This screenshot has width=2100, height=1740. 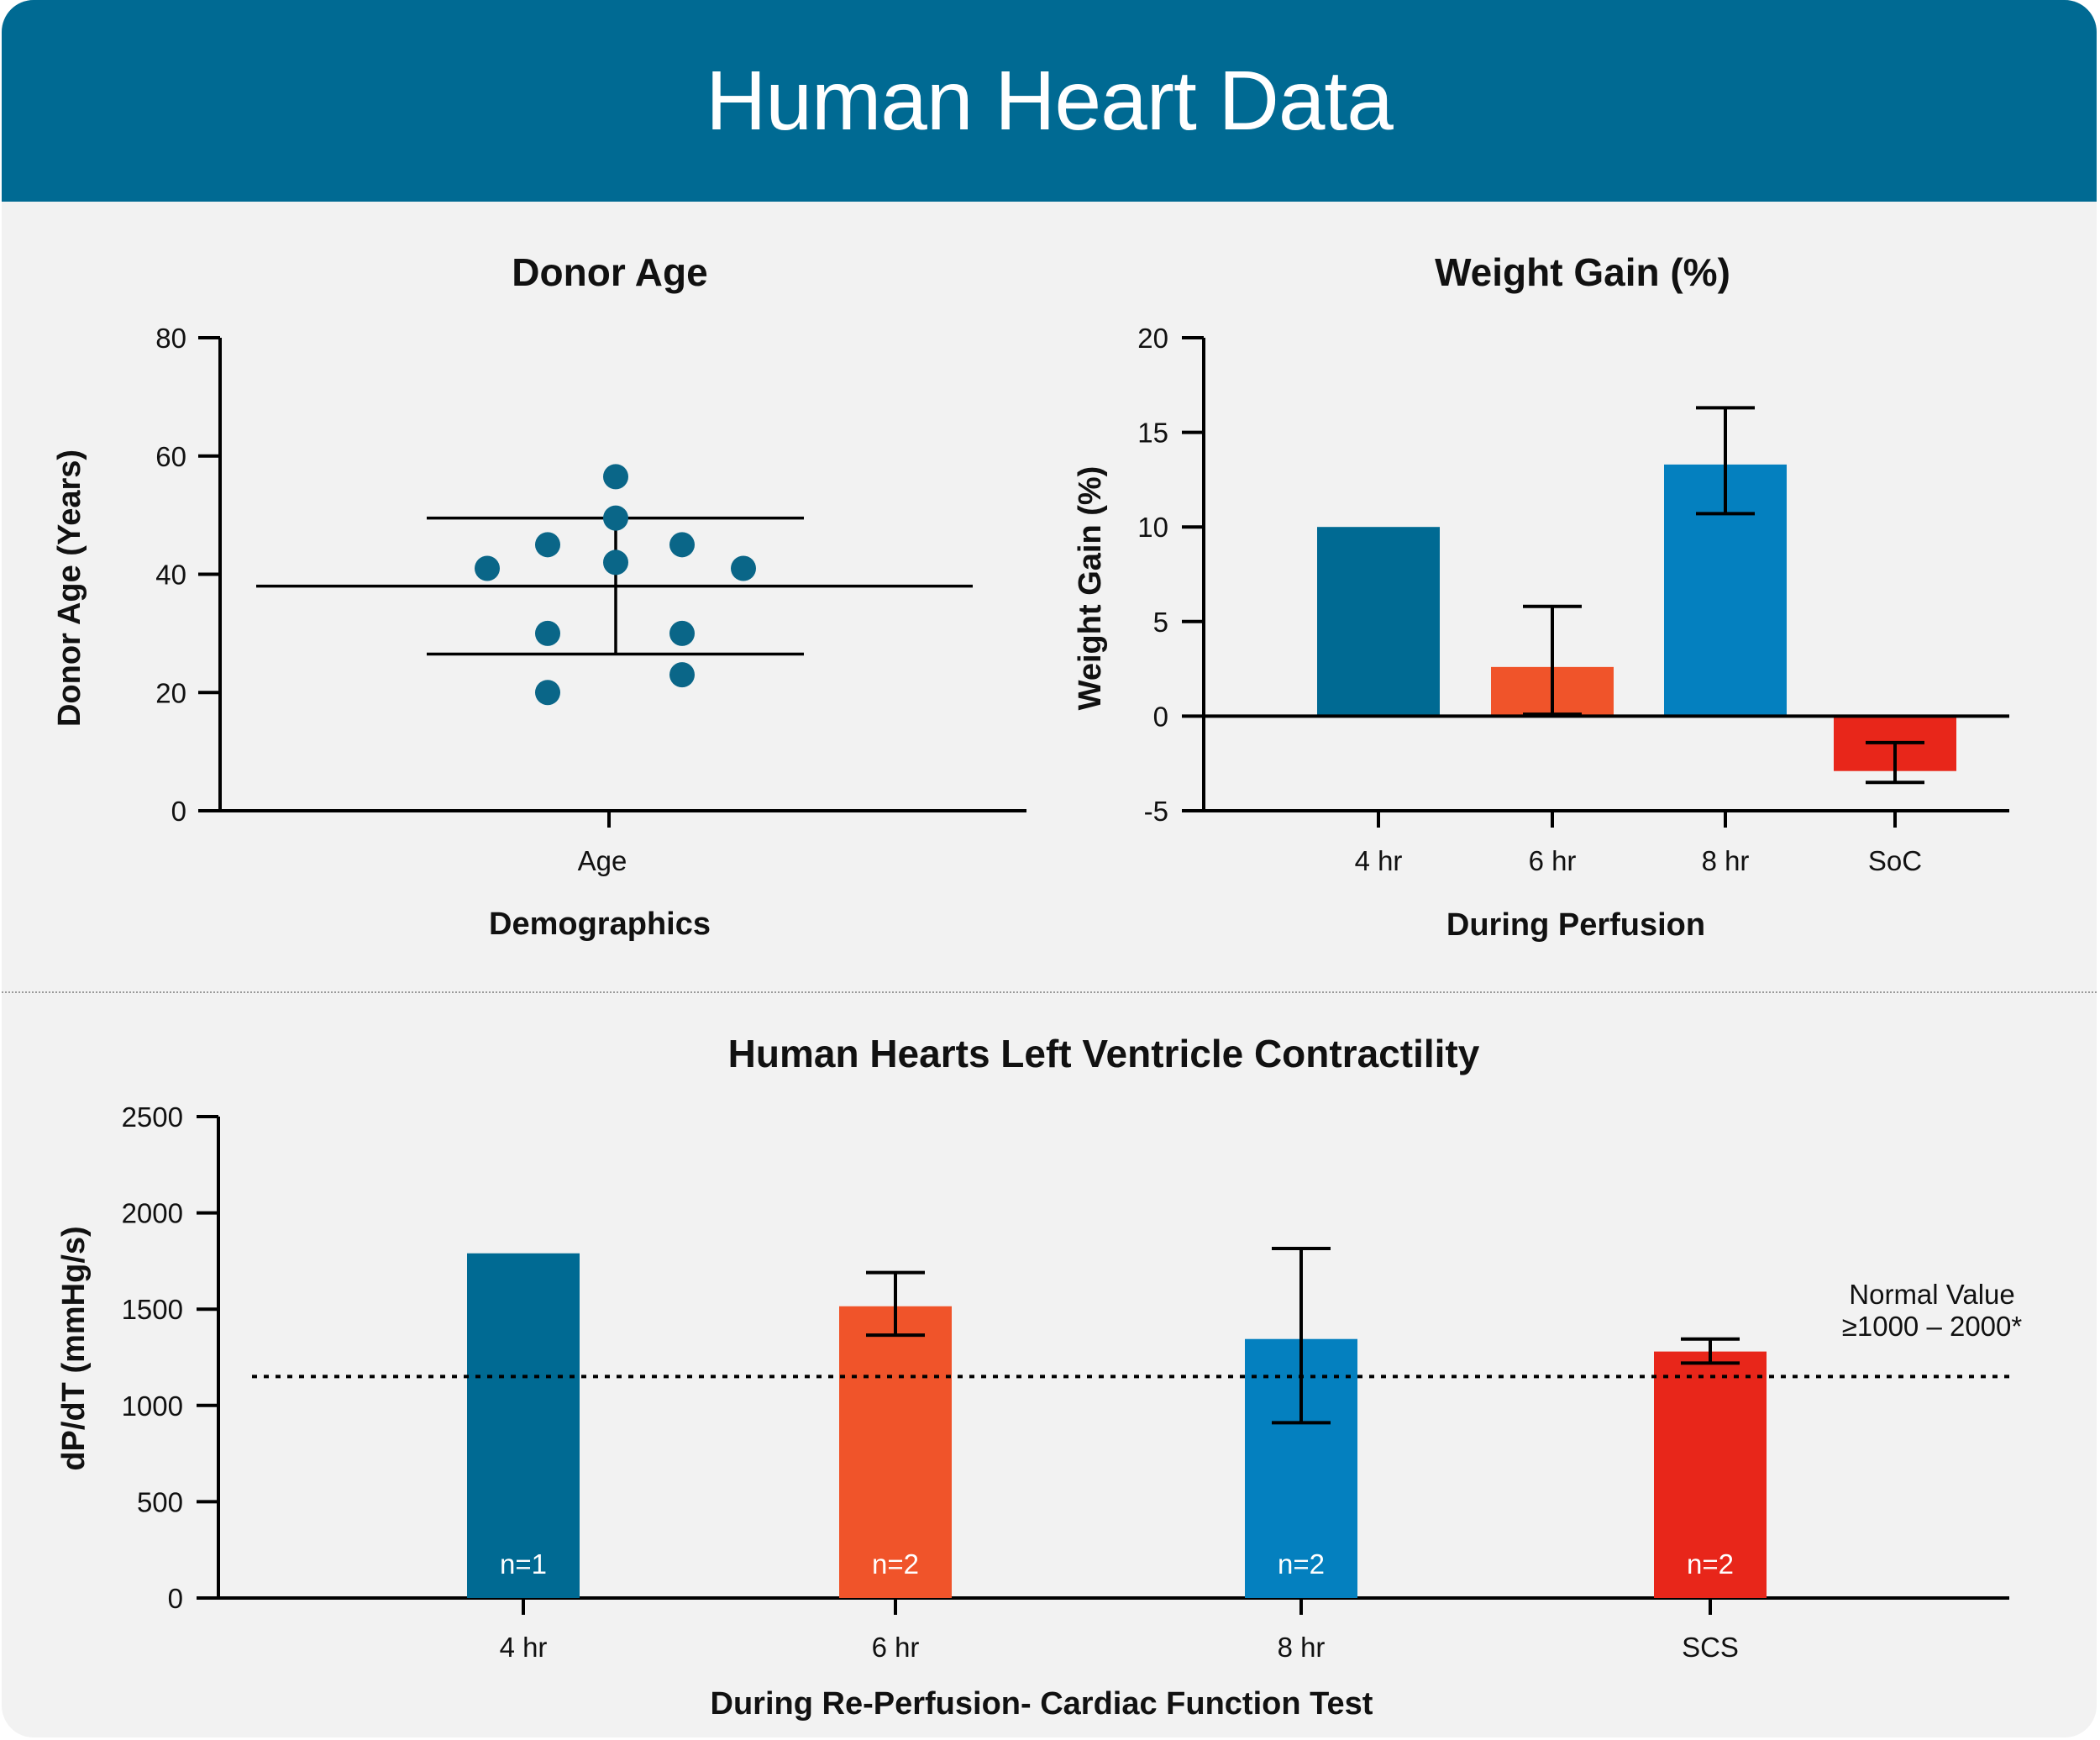 I want to click on donor-age-y-tick-label: 60, so click(x=170, y=456).